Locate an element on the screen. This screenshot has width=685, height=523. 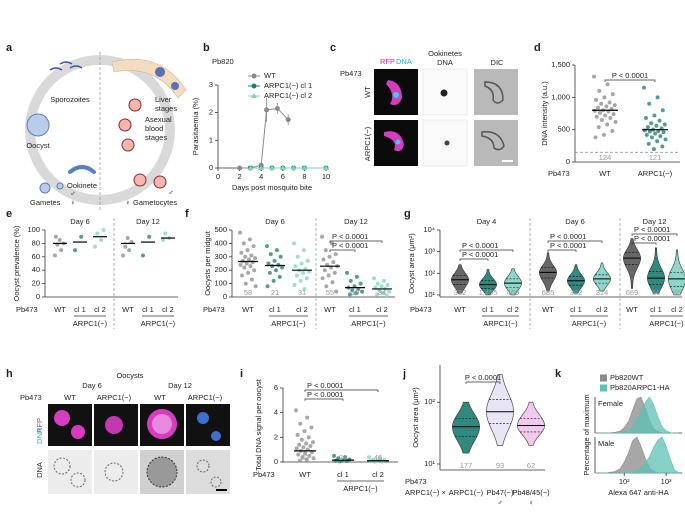
significance-bracket is located at coordinates (356, 241).